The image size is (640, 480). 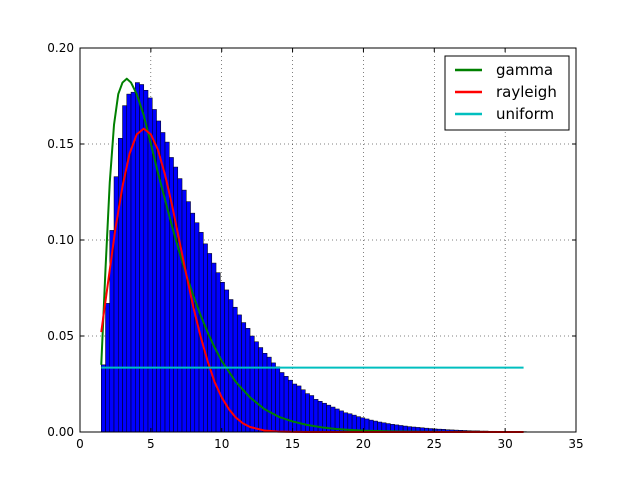 What do you see at coordinates (60, 240) in the screenshot?
I see `y-tick-label: 0.10` at bounding box center [60, 240].